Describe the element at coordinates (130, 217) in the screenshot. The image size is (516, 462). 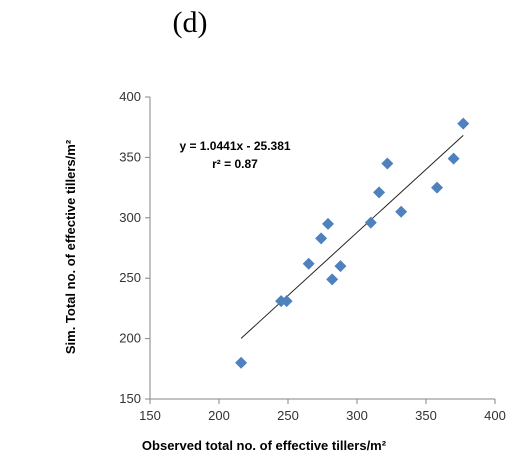
I see `y-tick-label: 300` at that location.